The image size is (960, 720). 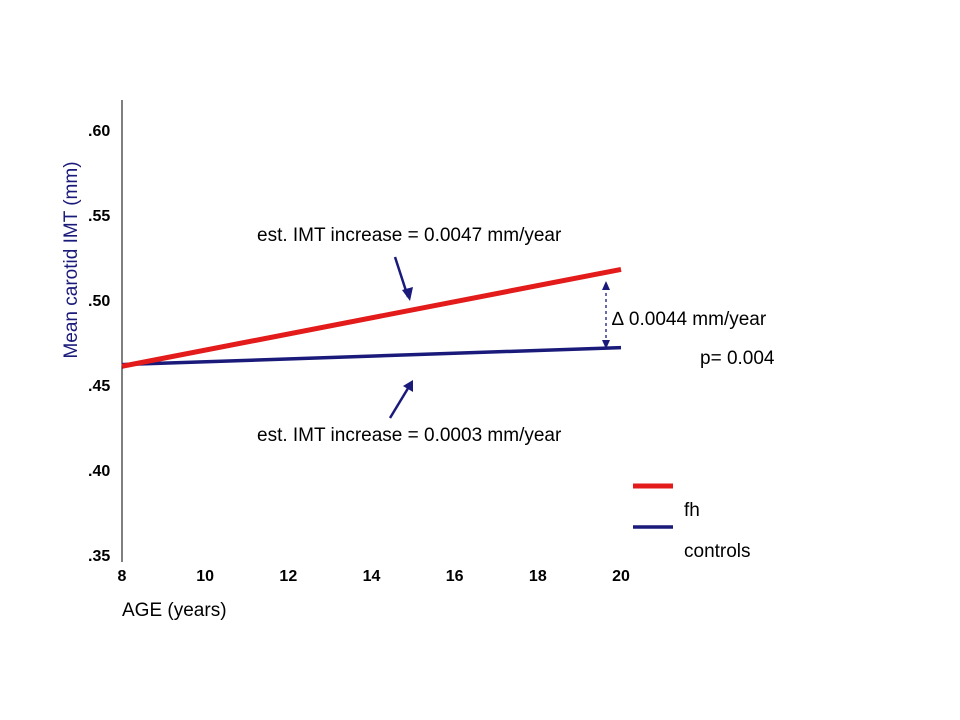 What do you see at coordinates (371, 356) in the screenshot?
I see `series-line-controls` at bounding box center [371, 356].